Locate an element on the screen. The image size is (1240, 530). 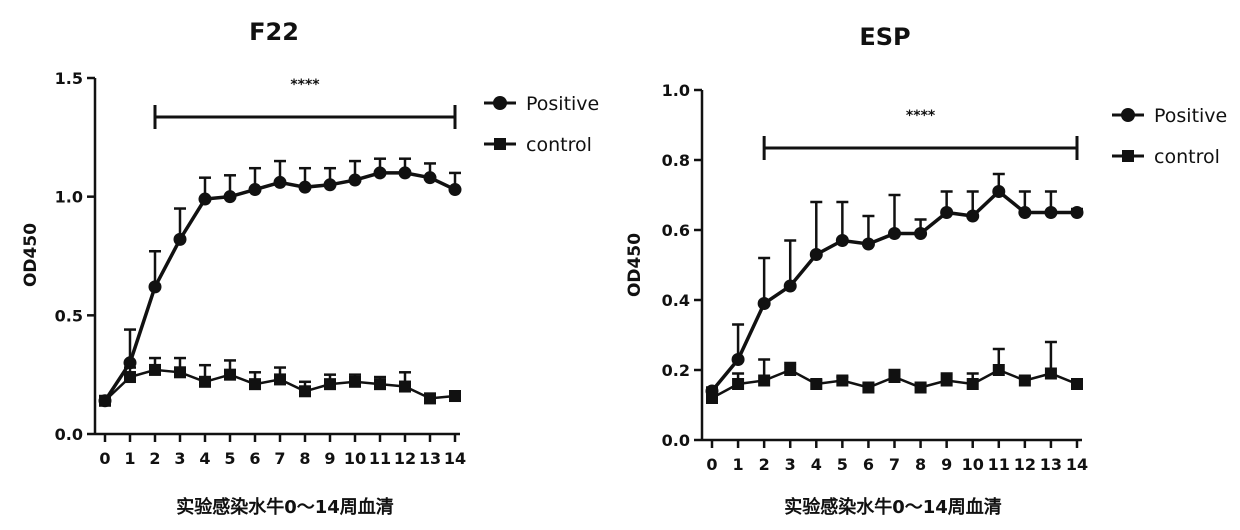
y-tick-label: 1.5 is located at coordinates (69, 78).